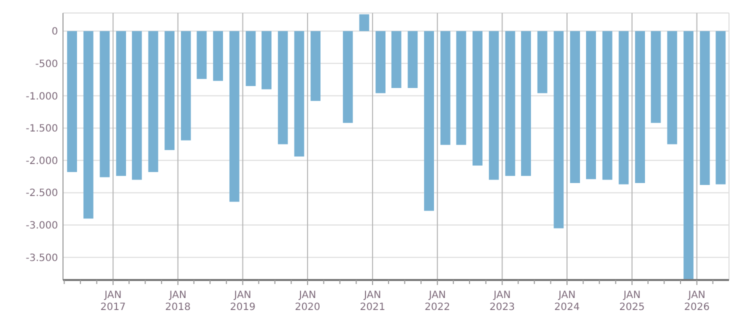  Describe the element at coordinates (697, 301) in the screenshot. I see `x-tick-label: JAN 2026` at that location.